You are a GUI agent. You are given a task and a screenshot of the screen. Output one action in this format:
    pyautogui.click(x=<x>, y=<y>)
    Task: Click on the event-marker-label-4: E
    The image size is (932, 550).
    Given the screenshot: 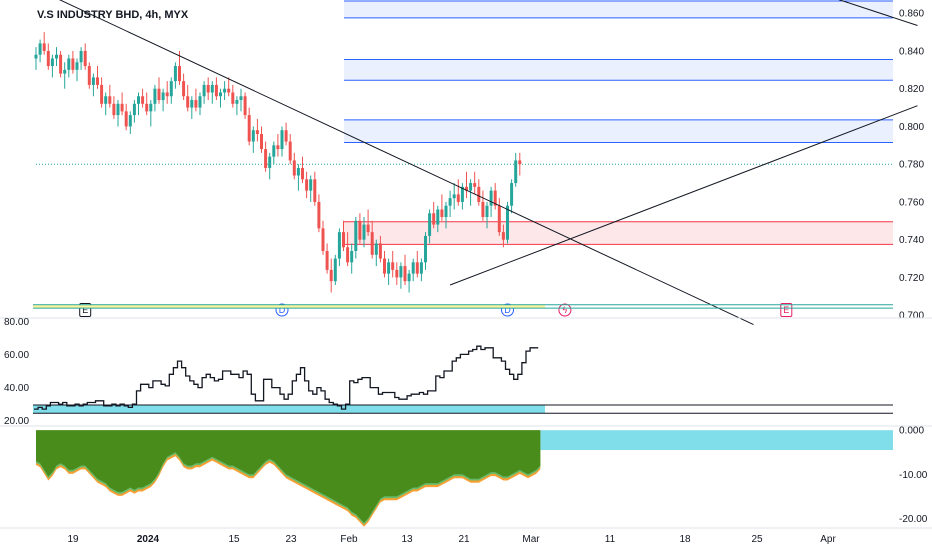 What is the action you would take?
    pyautogui.click(x=786, y=310)
    